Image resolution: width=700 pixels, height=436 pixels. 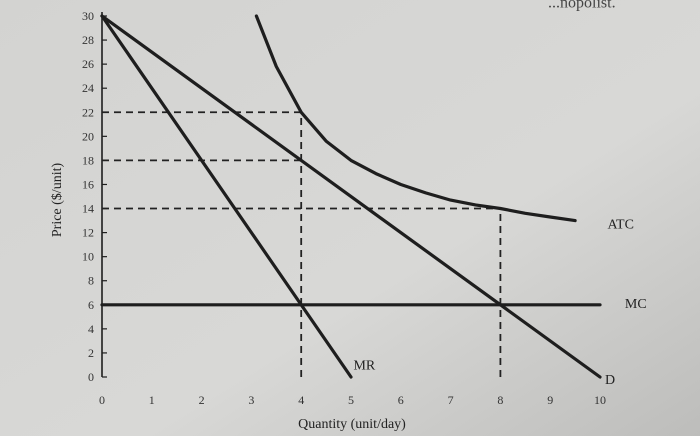 What do you see at coordinates (88, 88) in the screenshot?
I see `y-tick-label: 24` at bounding box center [88, 88].